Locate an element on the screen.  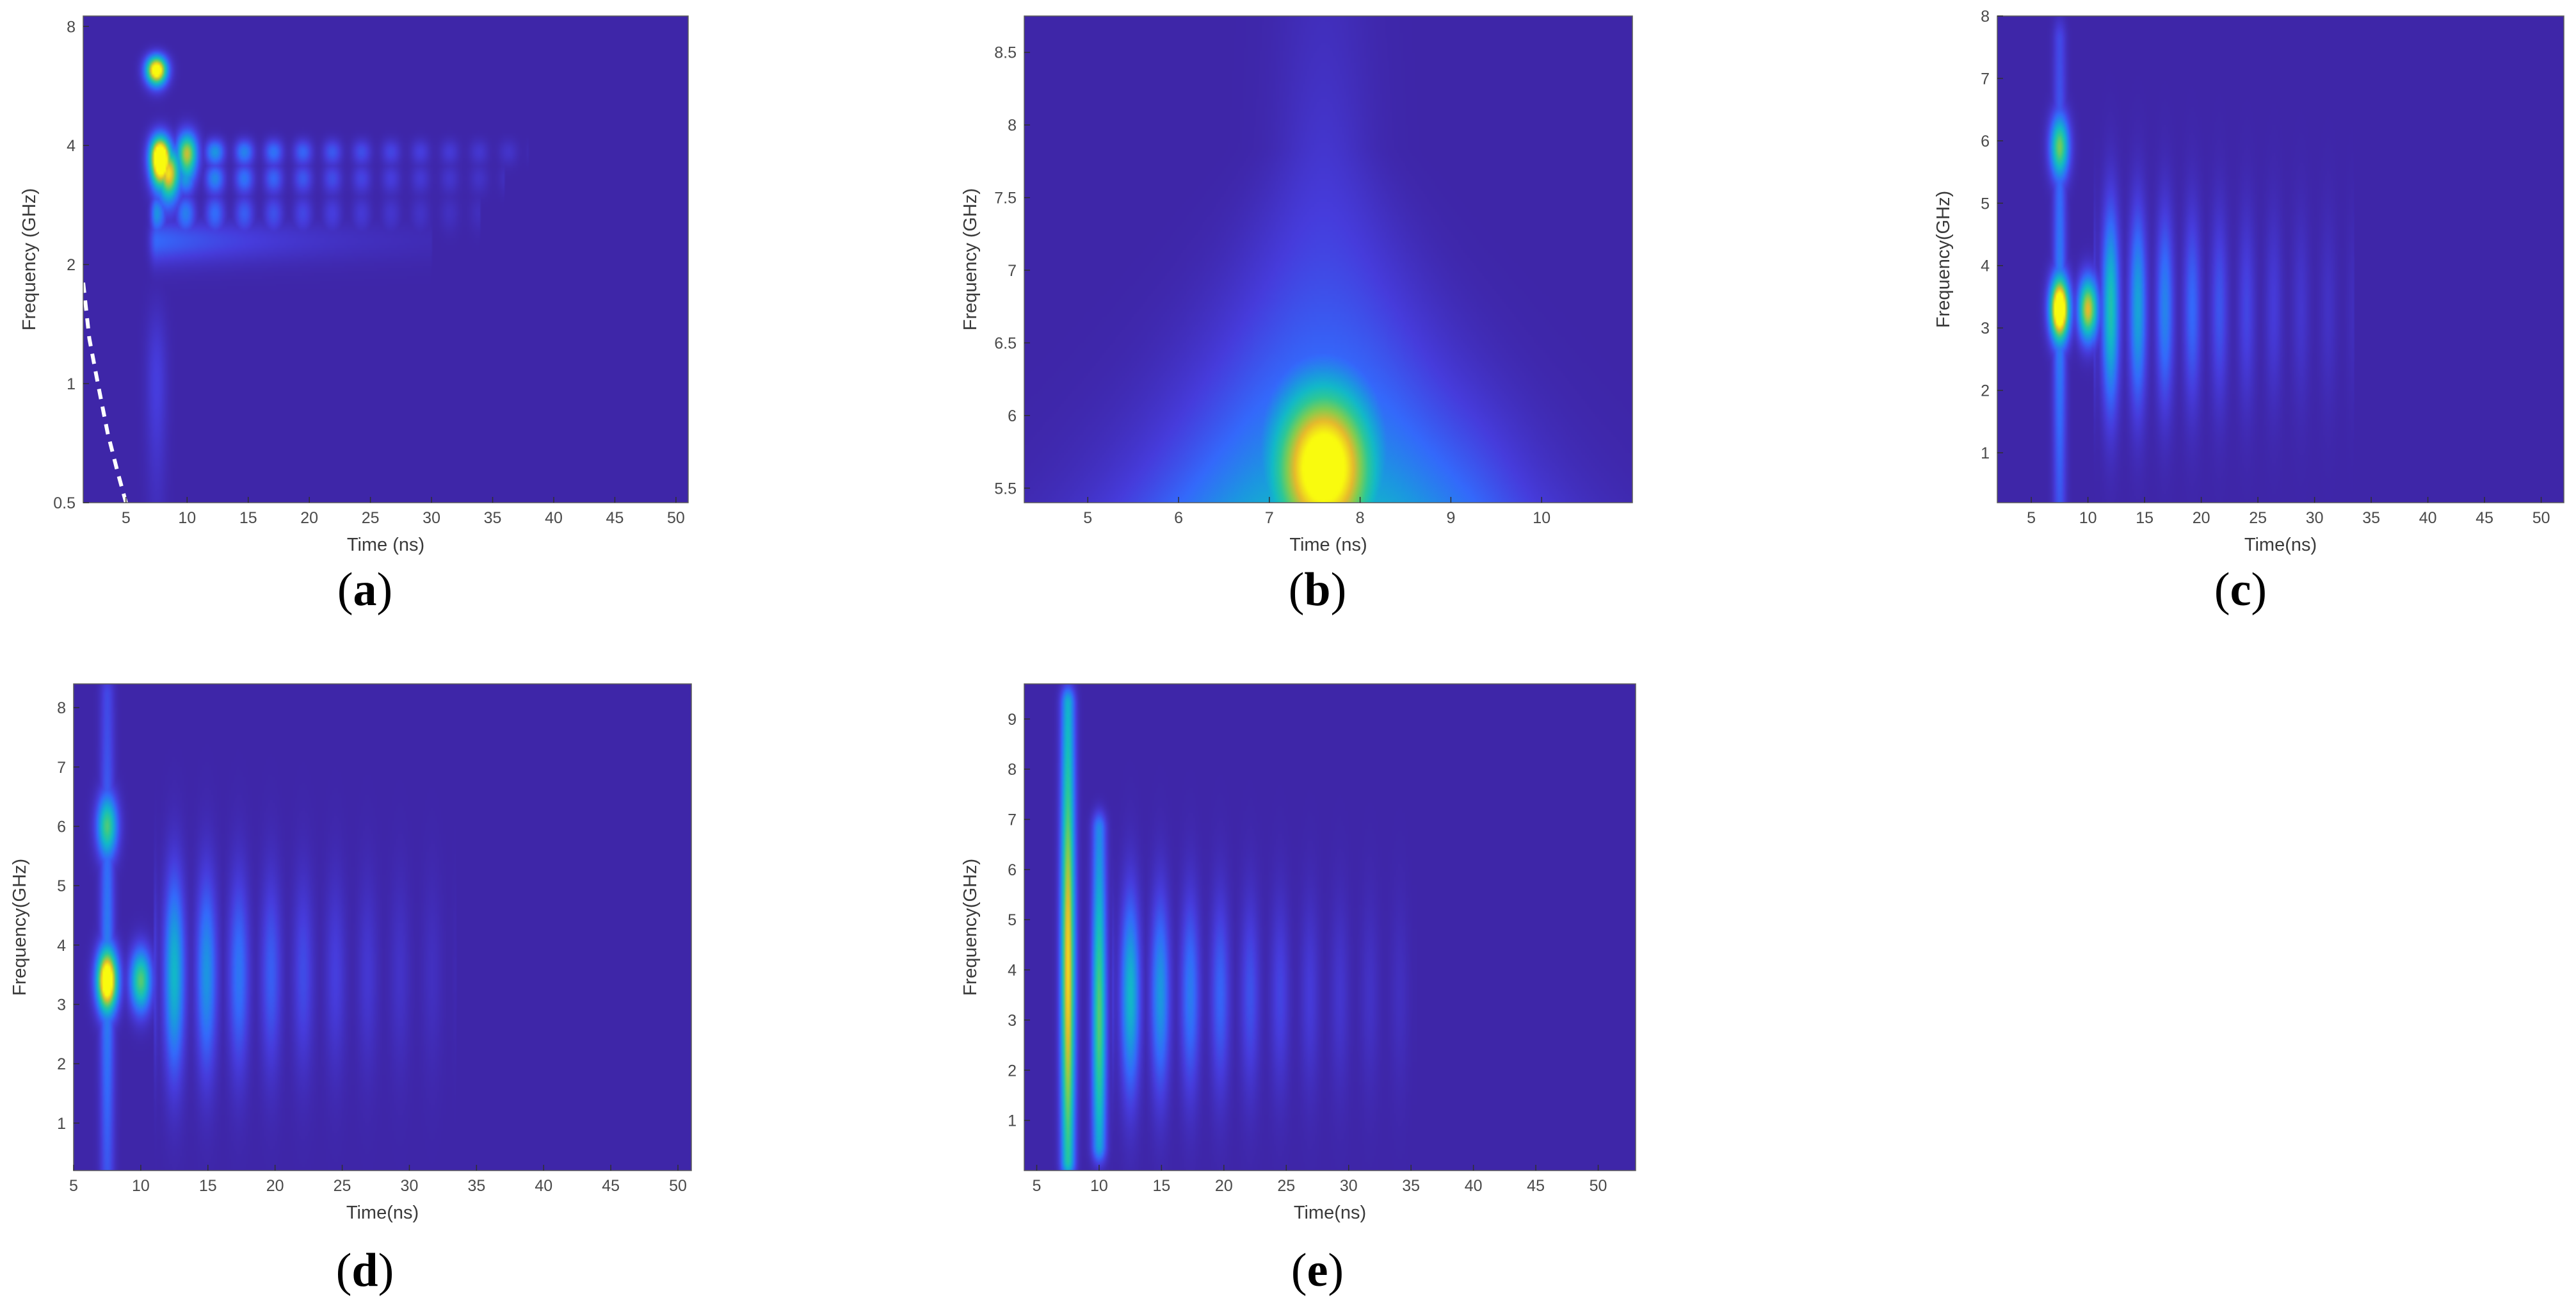
y-tick-label: 7.5 is located at coordinates (1005, 199).